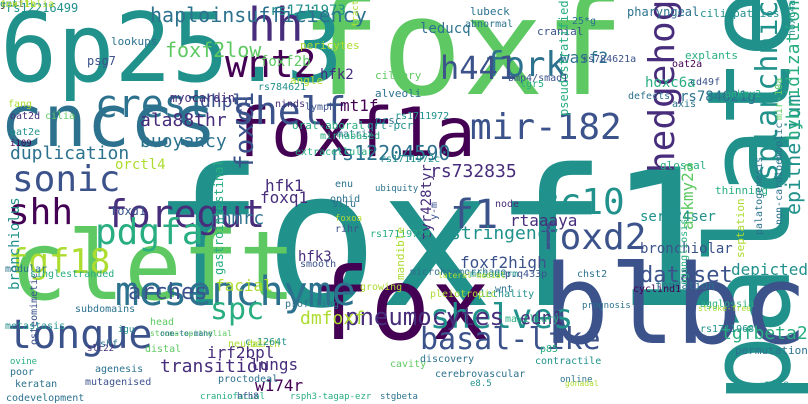 The width and height of the screenshot is (808, 404). What do you see at coordinates (34, 308) in the screenshot?
I see `cloud-word: osteomimetic` at bounding box center [34, 308].